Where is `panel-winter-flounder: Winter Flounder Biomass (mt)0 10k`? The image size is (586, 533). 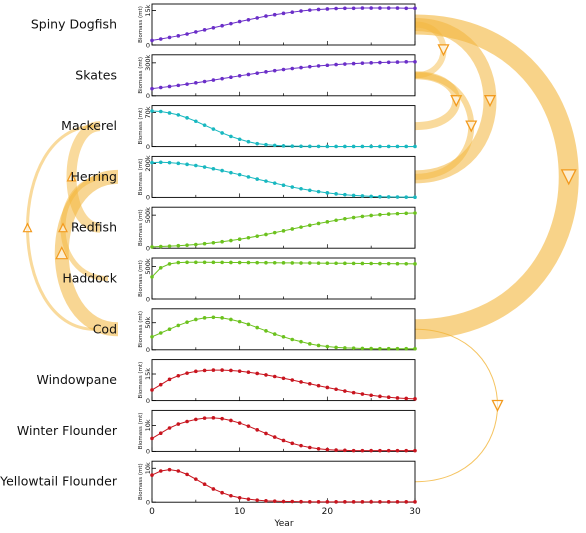
panel-winter-flounder: Winter Flounder Biomass (mt)0 10k is located at coordinates (217, 432).